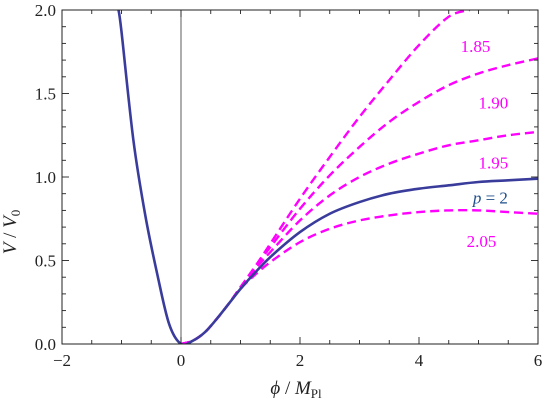 This screenshot has width=545, height=410. I want to click on x-tick-label: 4, so click(419, 360).